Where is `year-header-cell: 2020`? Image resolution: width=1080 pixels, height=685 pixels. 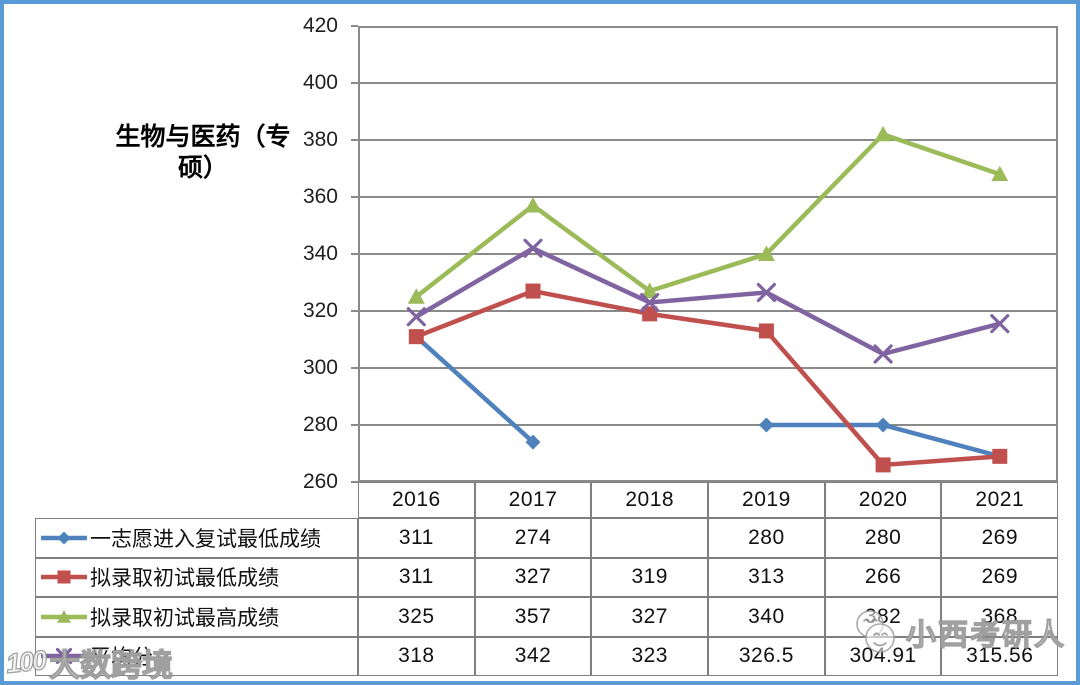 year-header-cell: 2020 is located at coordinates (883, 500).